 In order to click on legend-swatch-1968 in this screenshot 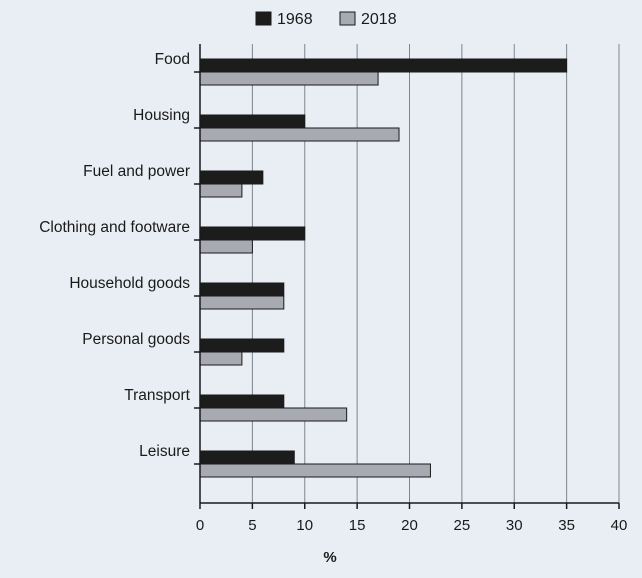, I will do `click(263, 18)`.